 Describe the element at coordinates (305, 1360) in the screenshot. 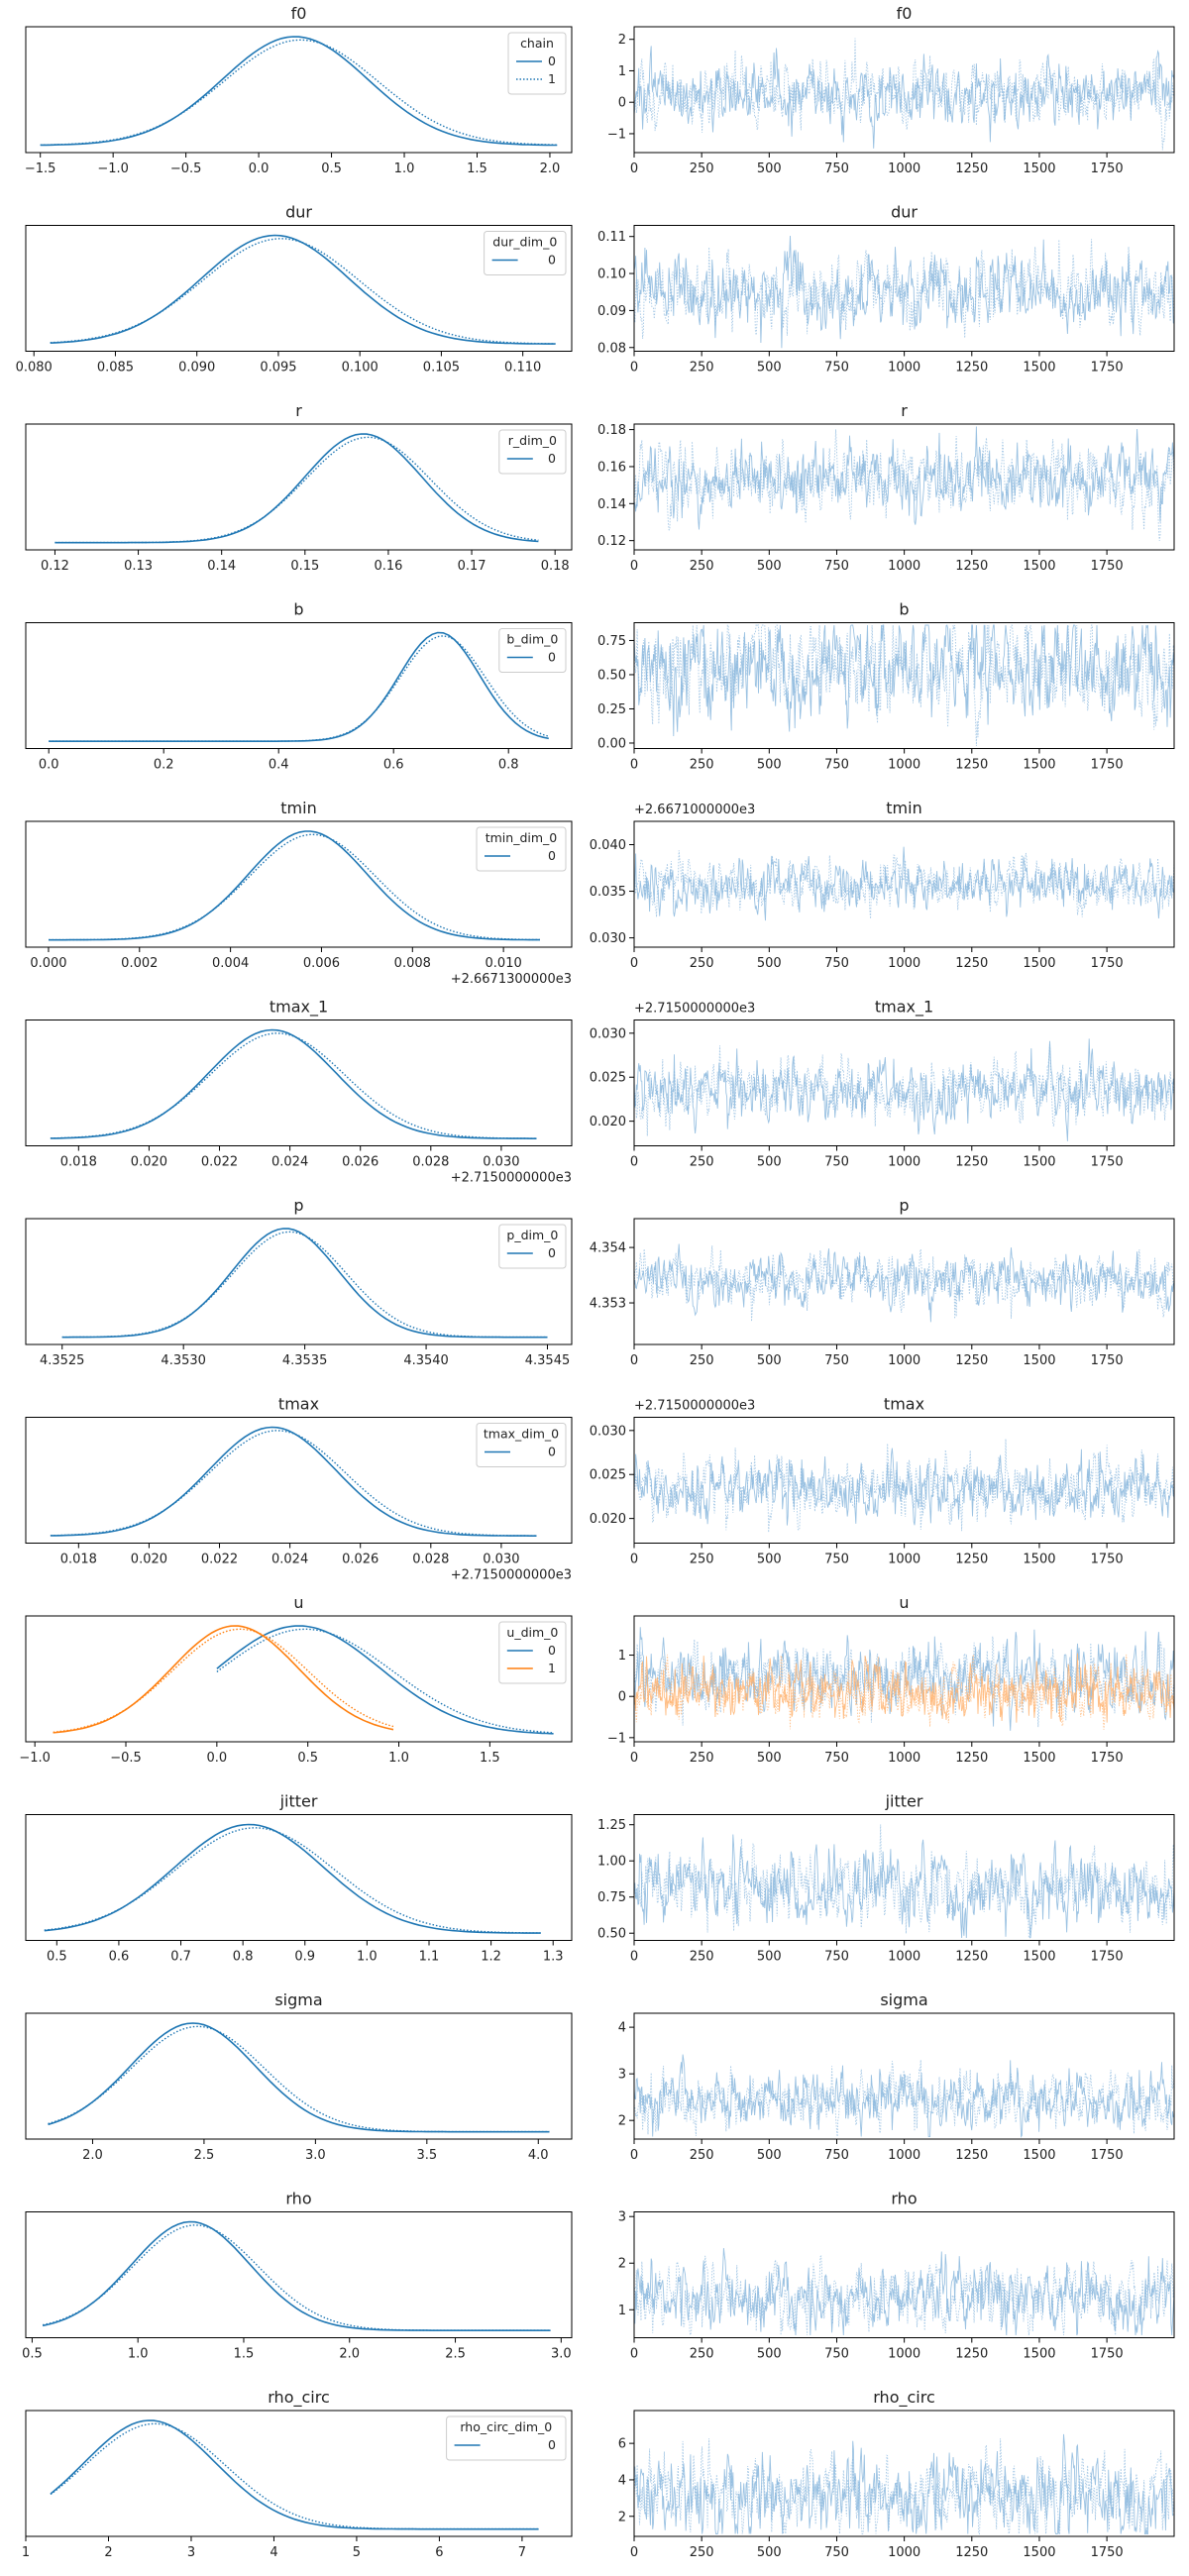

I see `kde-x-tick-label: 4.3535` at that location.